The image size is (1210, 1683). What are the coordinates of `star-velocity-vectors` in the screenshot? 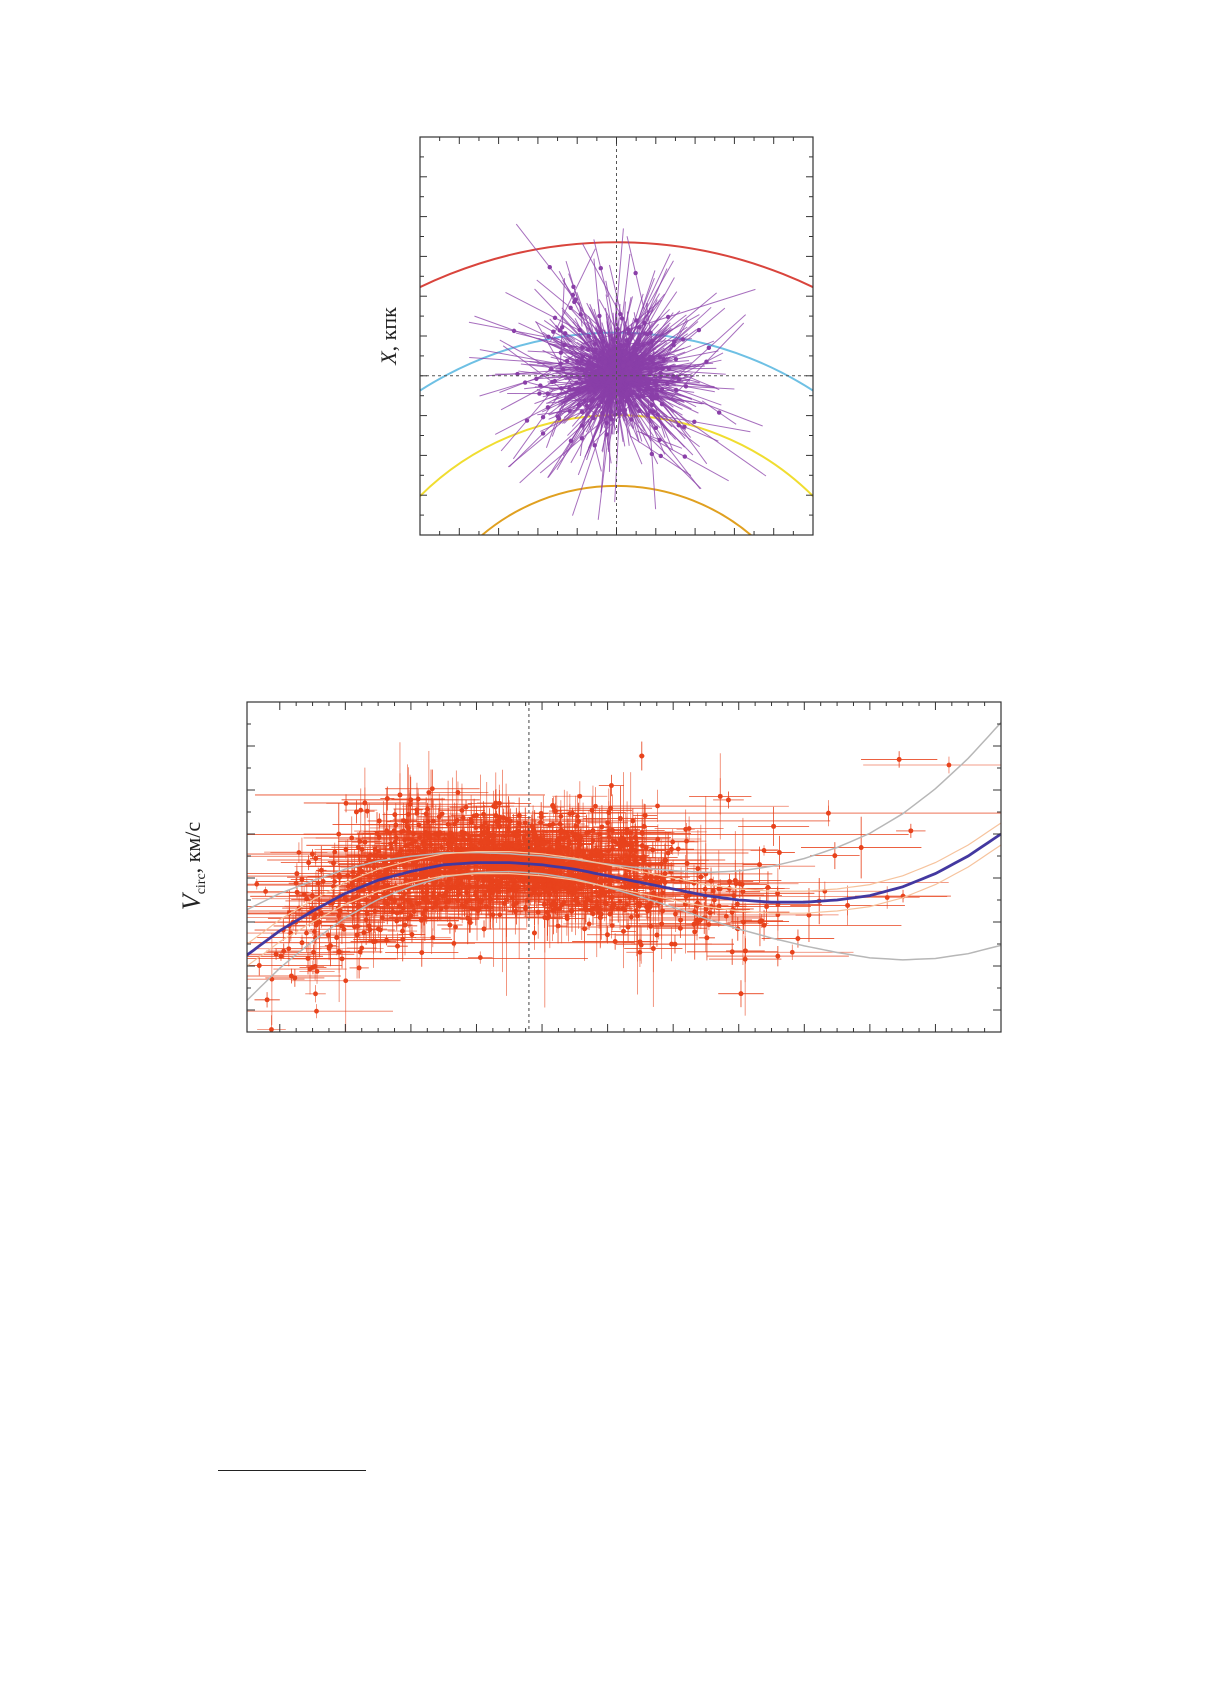 It's located at (617, 371).